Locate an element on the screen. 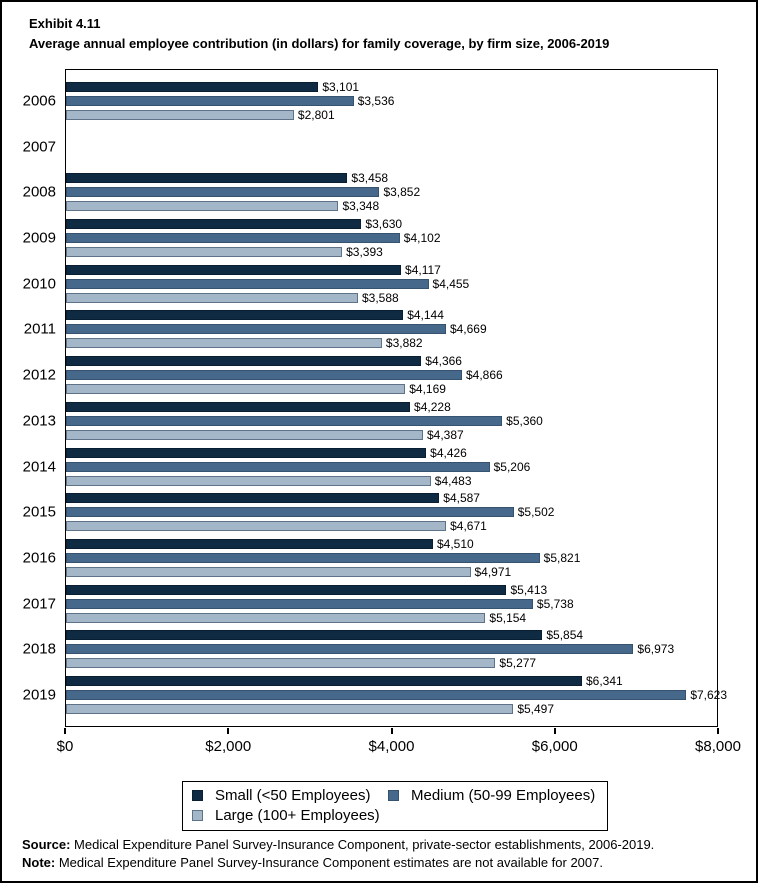  bar-value-label: $4,669 is located at coordinates (468, 329).